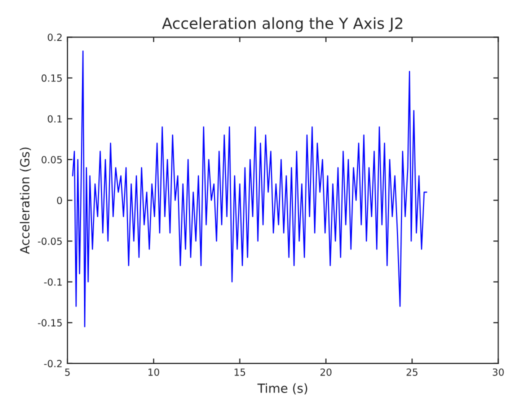 Image resolution: width=519 pixels, height=413 pixels. What do you see at coordinates (52, 160) in the screenshot?
I see `y-tick-label: 0.05` at bounding box center [52, 160].